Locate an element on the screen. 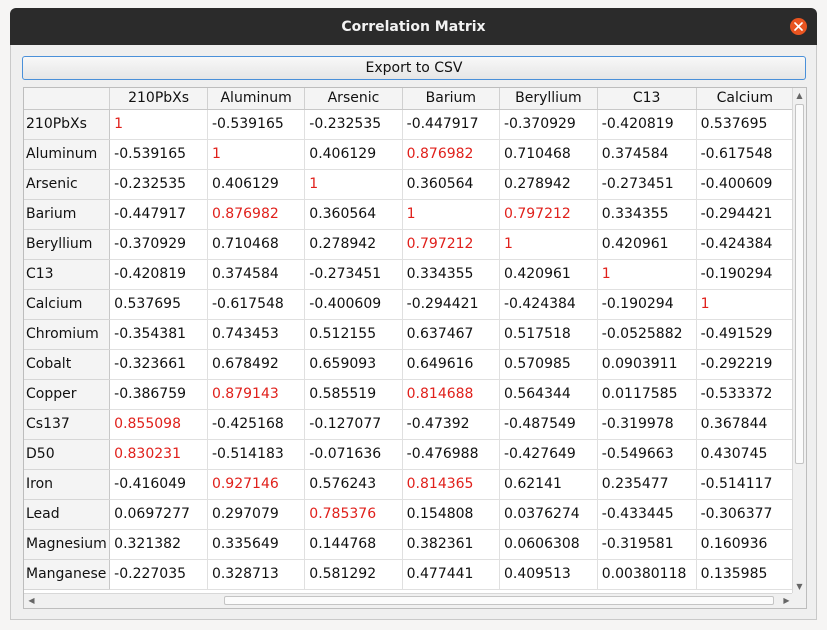 Image resolution: width=827 pixels, height=630 pixels. table-cell: -0.386759 is located at coordinates (158, 394).